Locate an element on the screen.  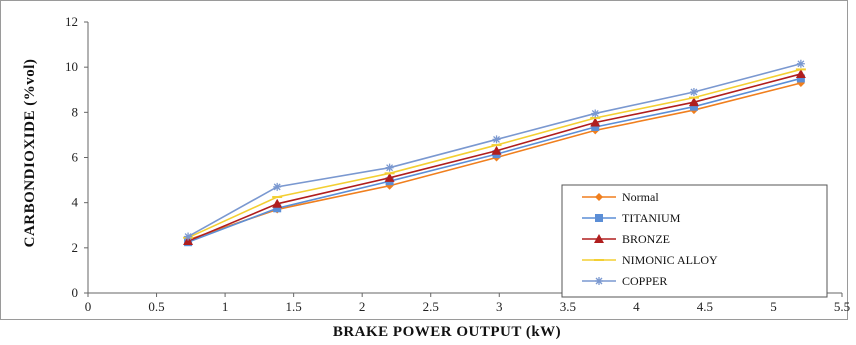
y-tick-label: 8 is located at coordinates (75, 111).